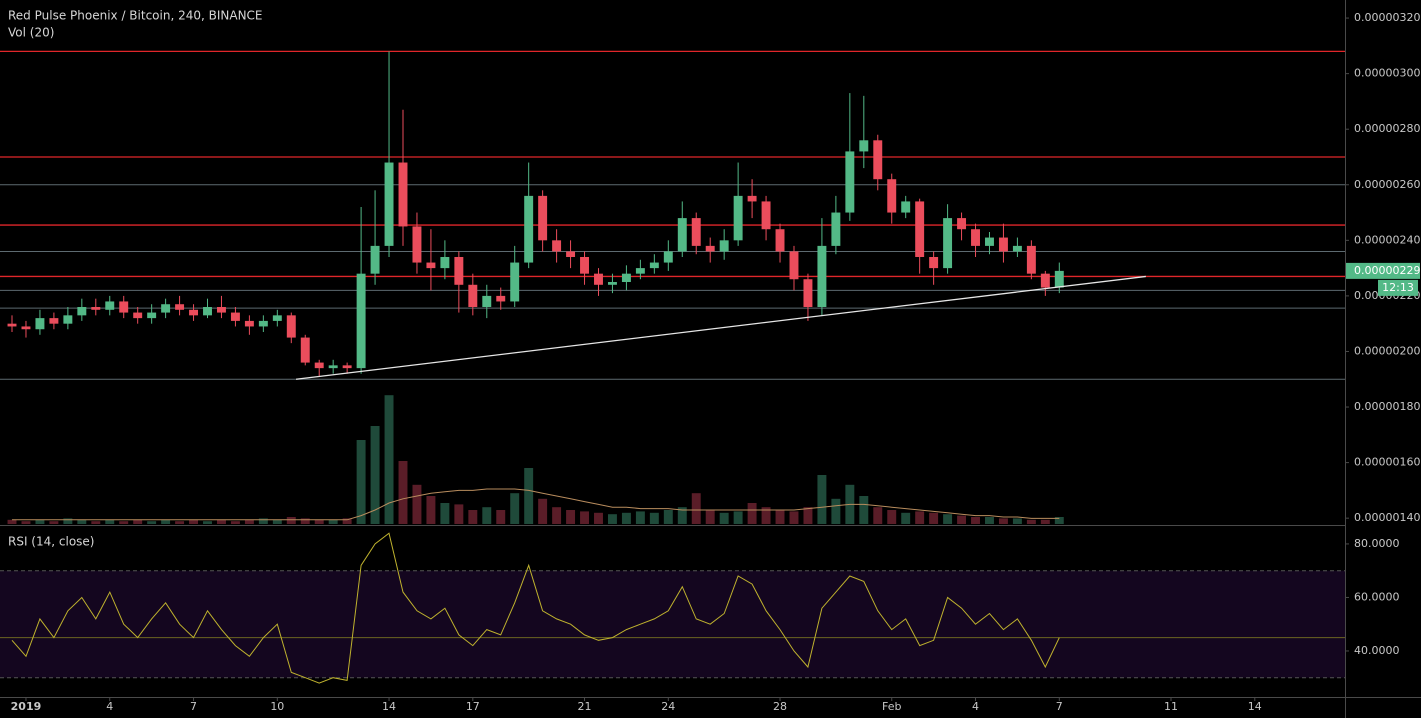 This screenshot has width=1421, height=718. I want to click on volume-title: Vol (20), so click(31, 33).